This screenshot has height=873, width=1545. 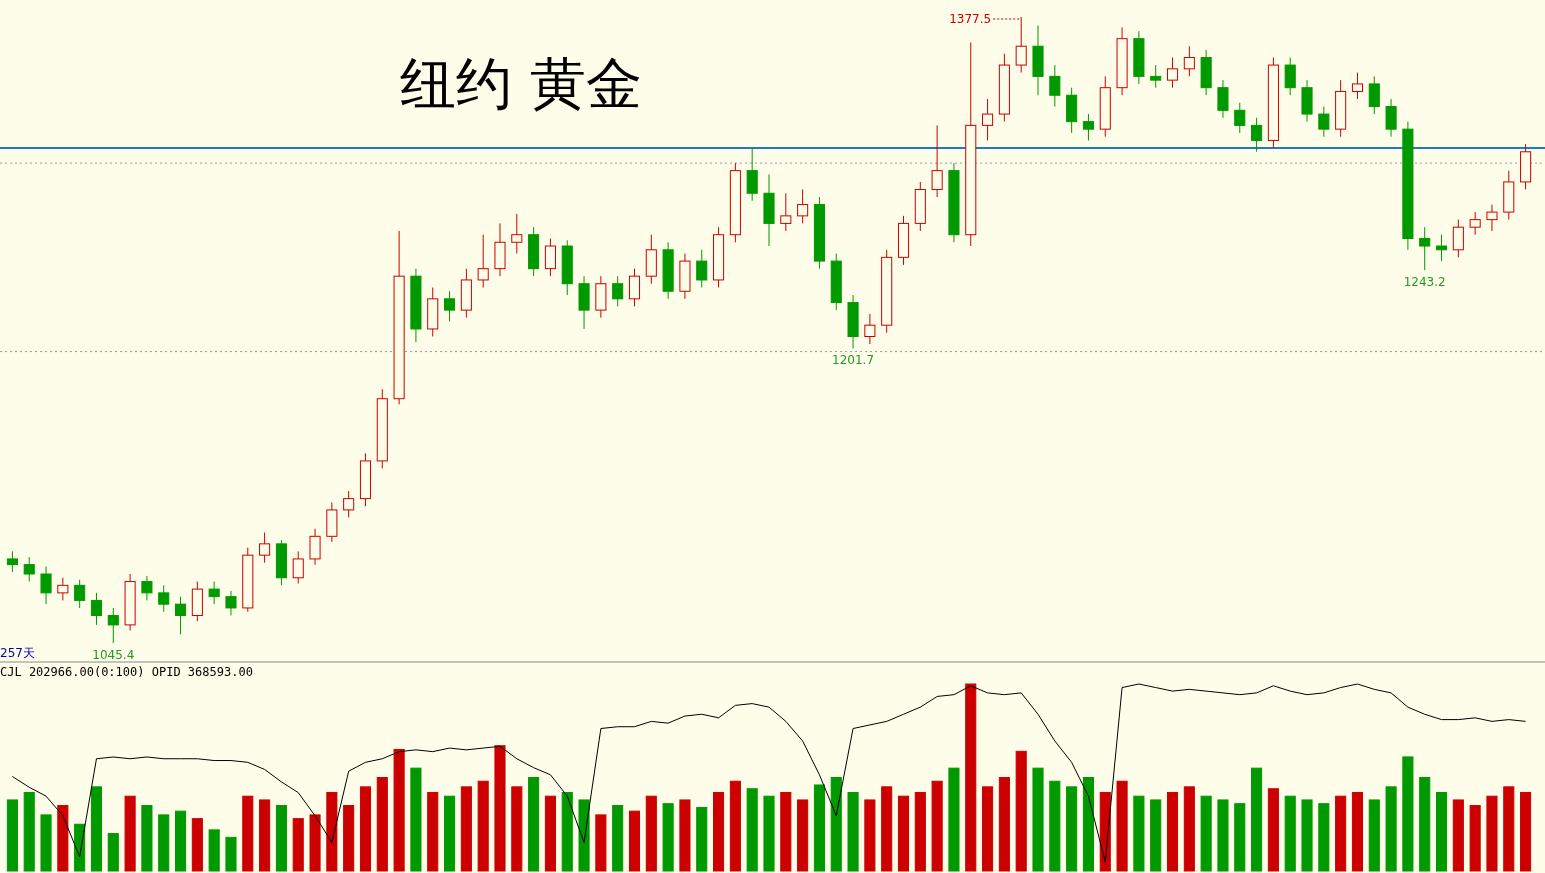 What do you see at coordinates (970, 19) in the screenshot?
I see `annotation: 1377.5` at bounding box center [970, 19].